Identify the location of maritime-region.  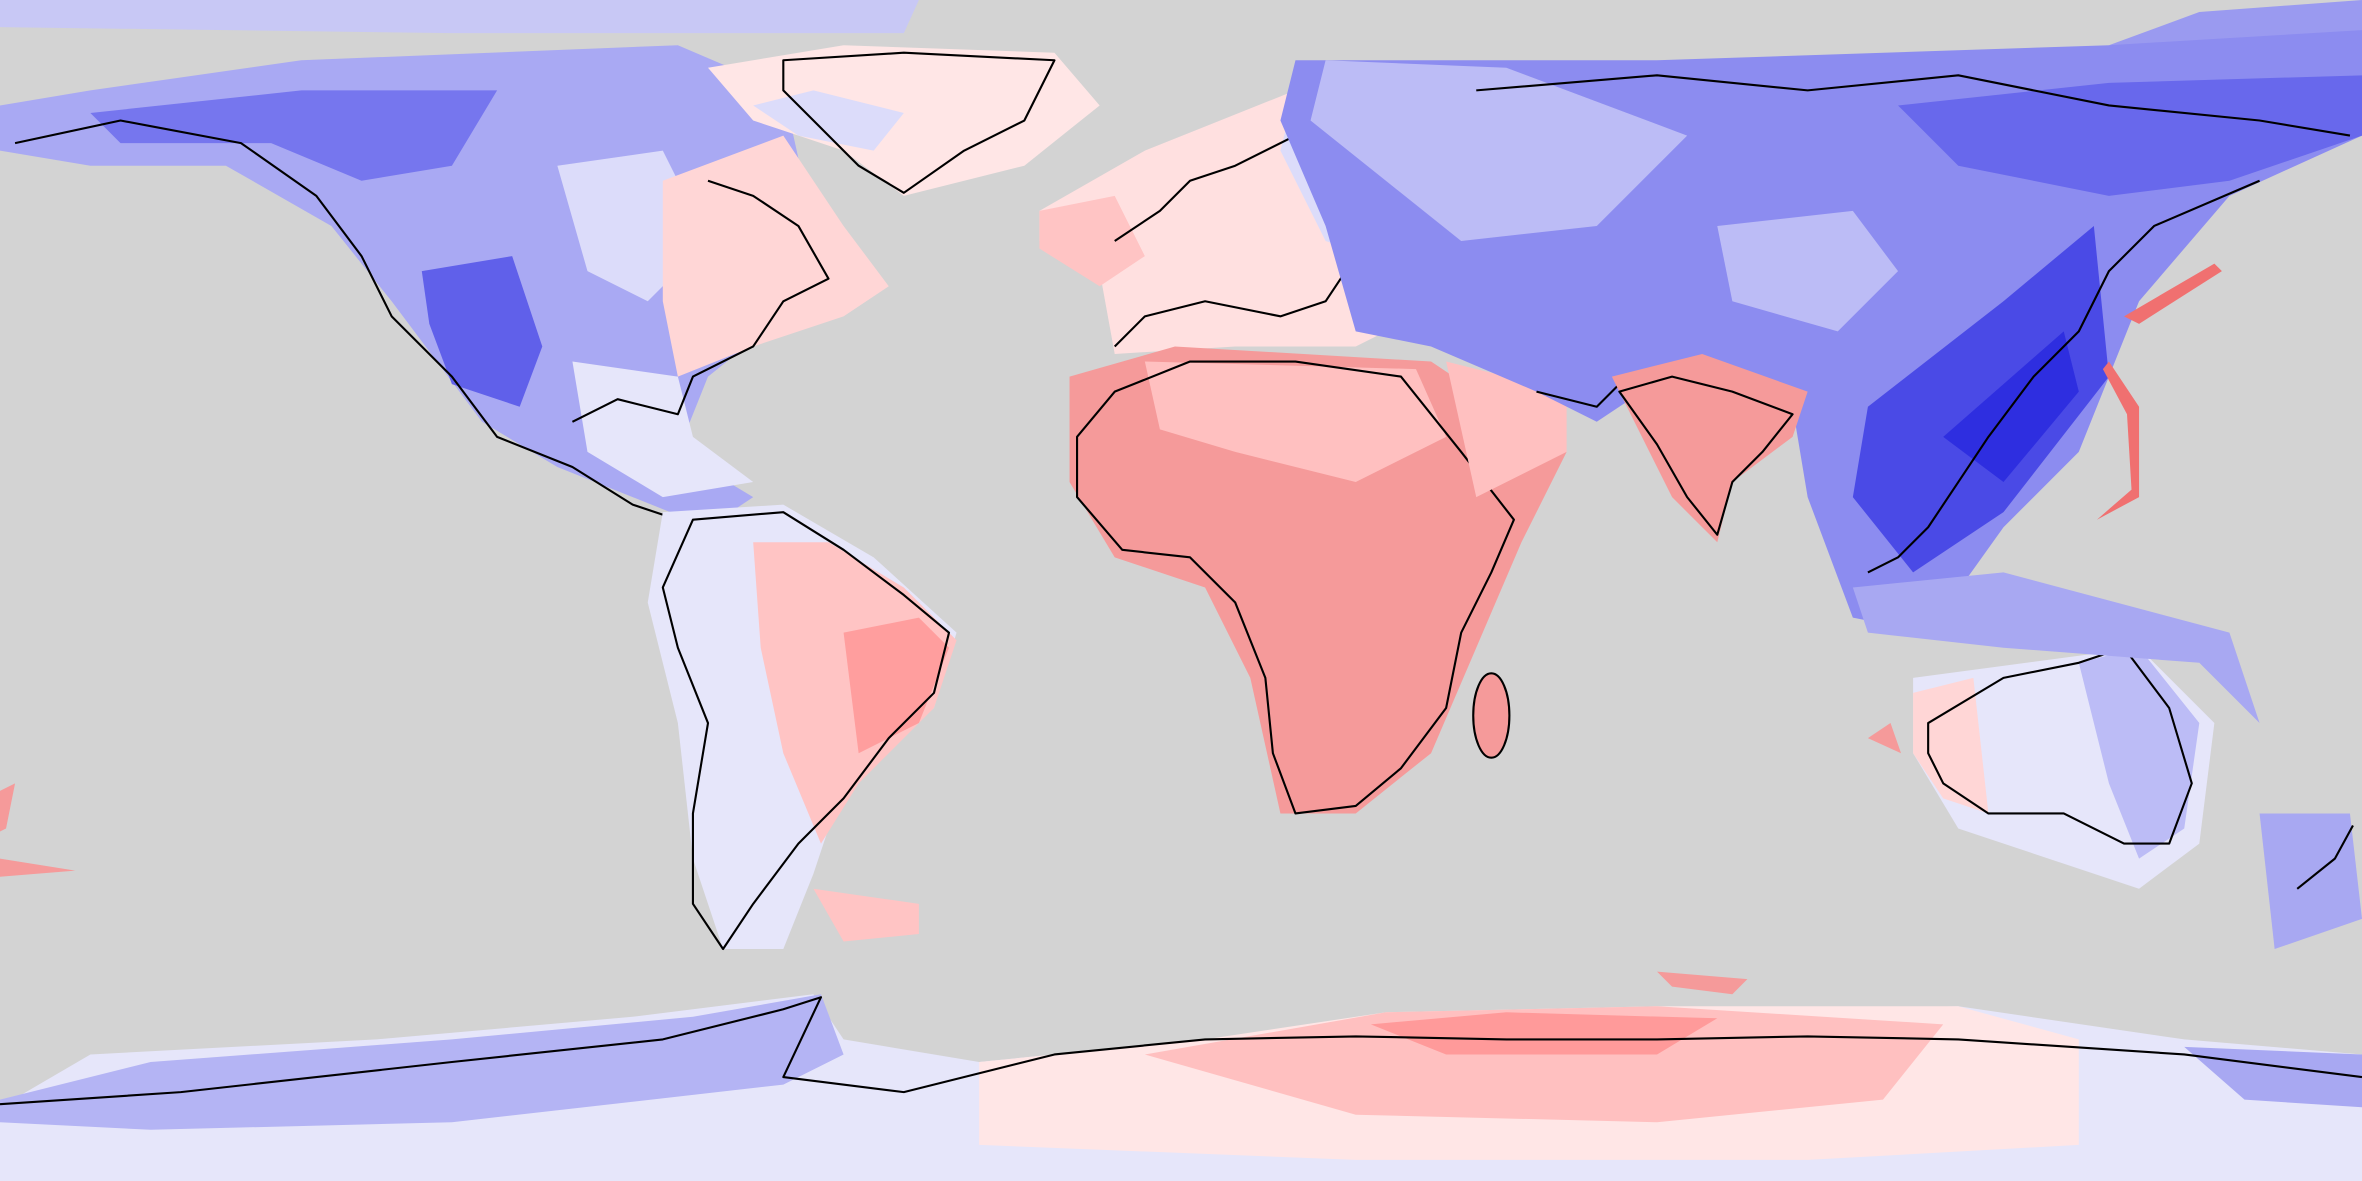
(2056, 648).